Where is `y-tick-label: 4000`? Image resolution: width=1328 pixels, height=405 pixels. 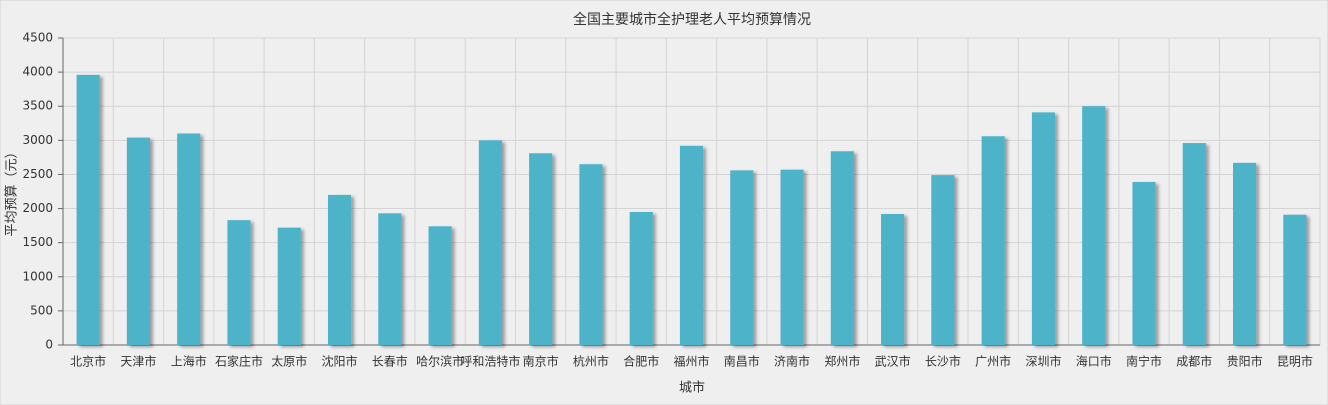
y-tick-label: 4000 is located at coordinates (37, 72).